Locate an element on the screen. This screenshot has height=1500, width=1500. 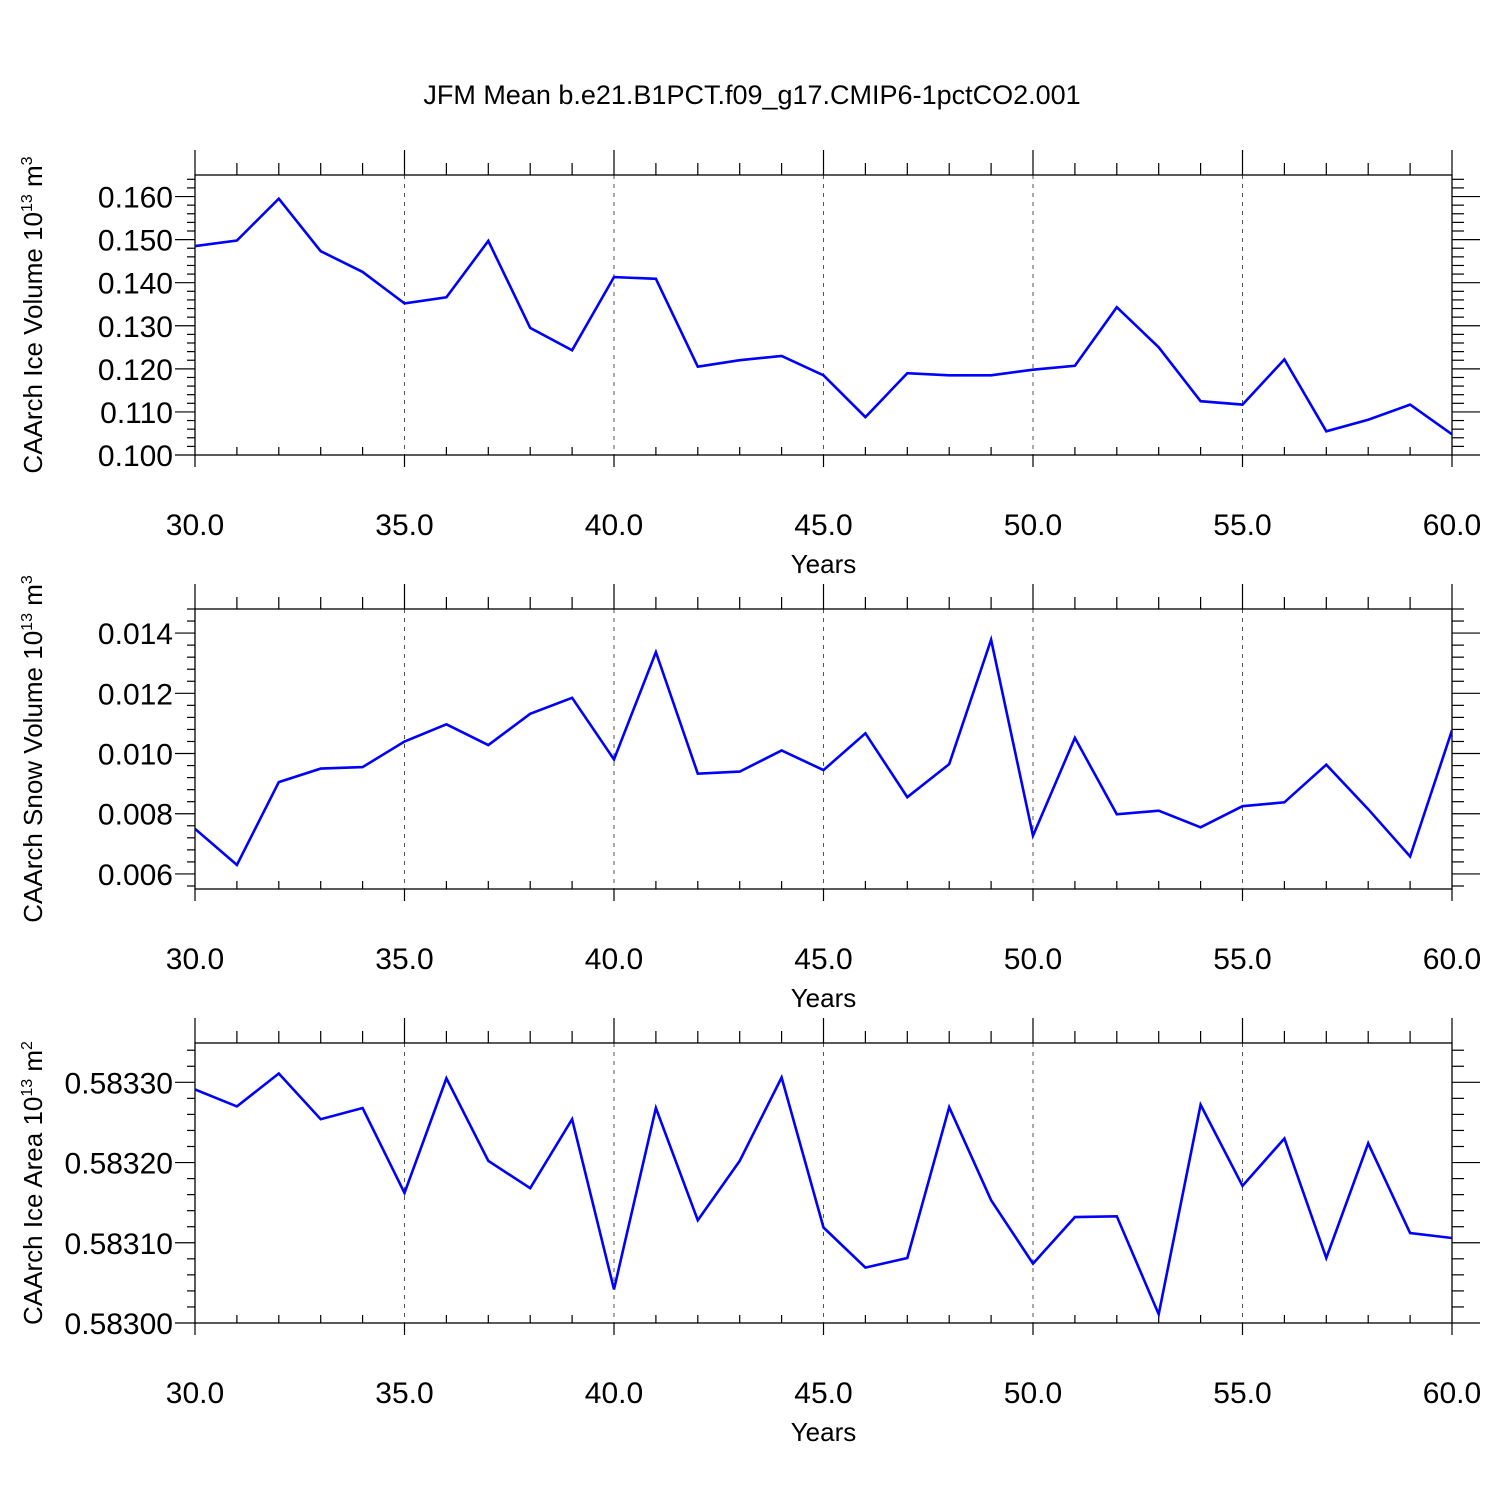
y-tick-label: 0.014 is located at coordinates (135, 634).